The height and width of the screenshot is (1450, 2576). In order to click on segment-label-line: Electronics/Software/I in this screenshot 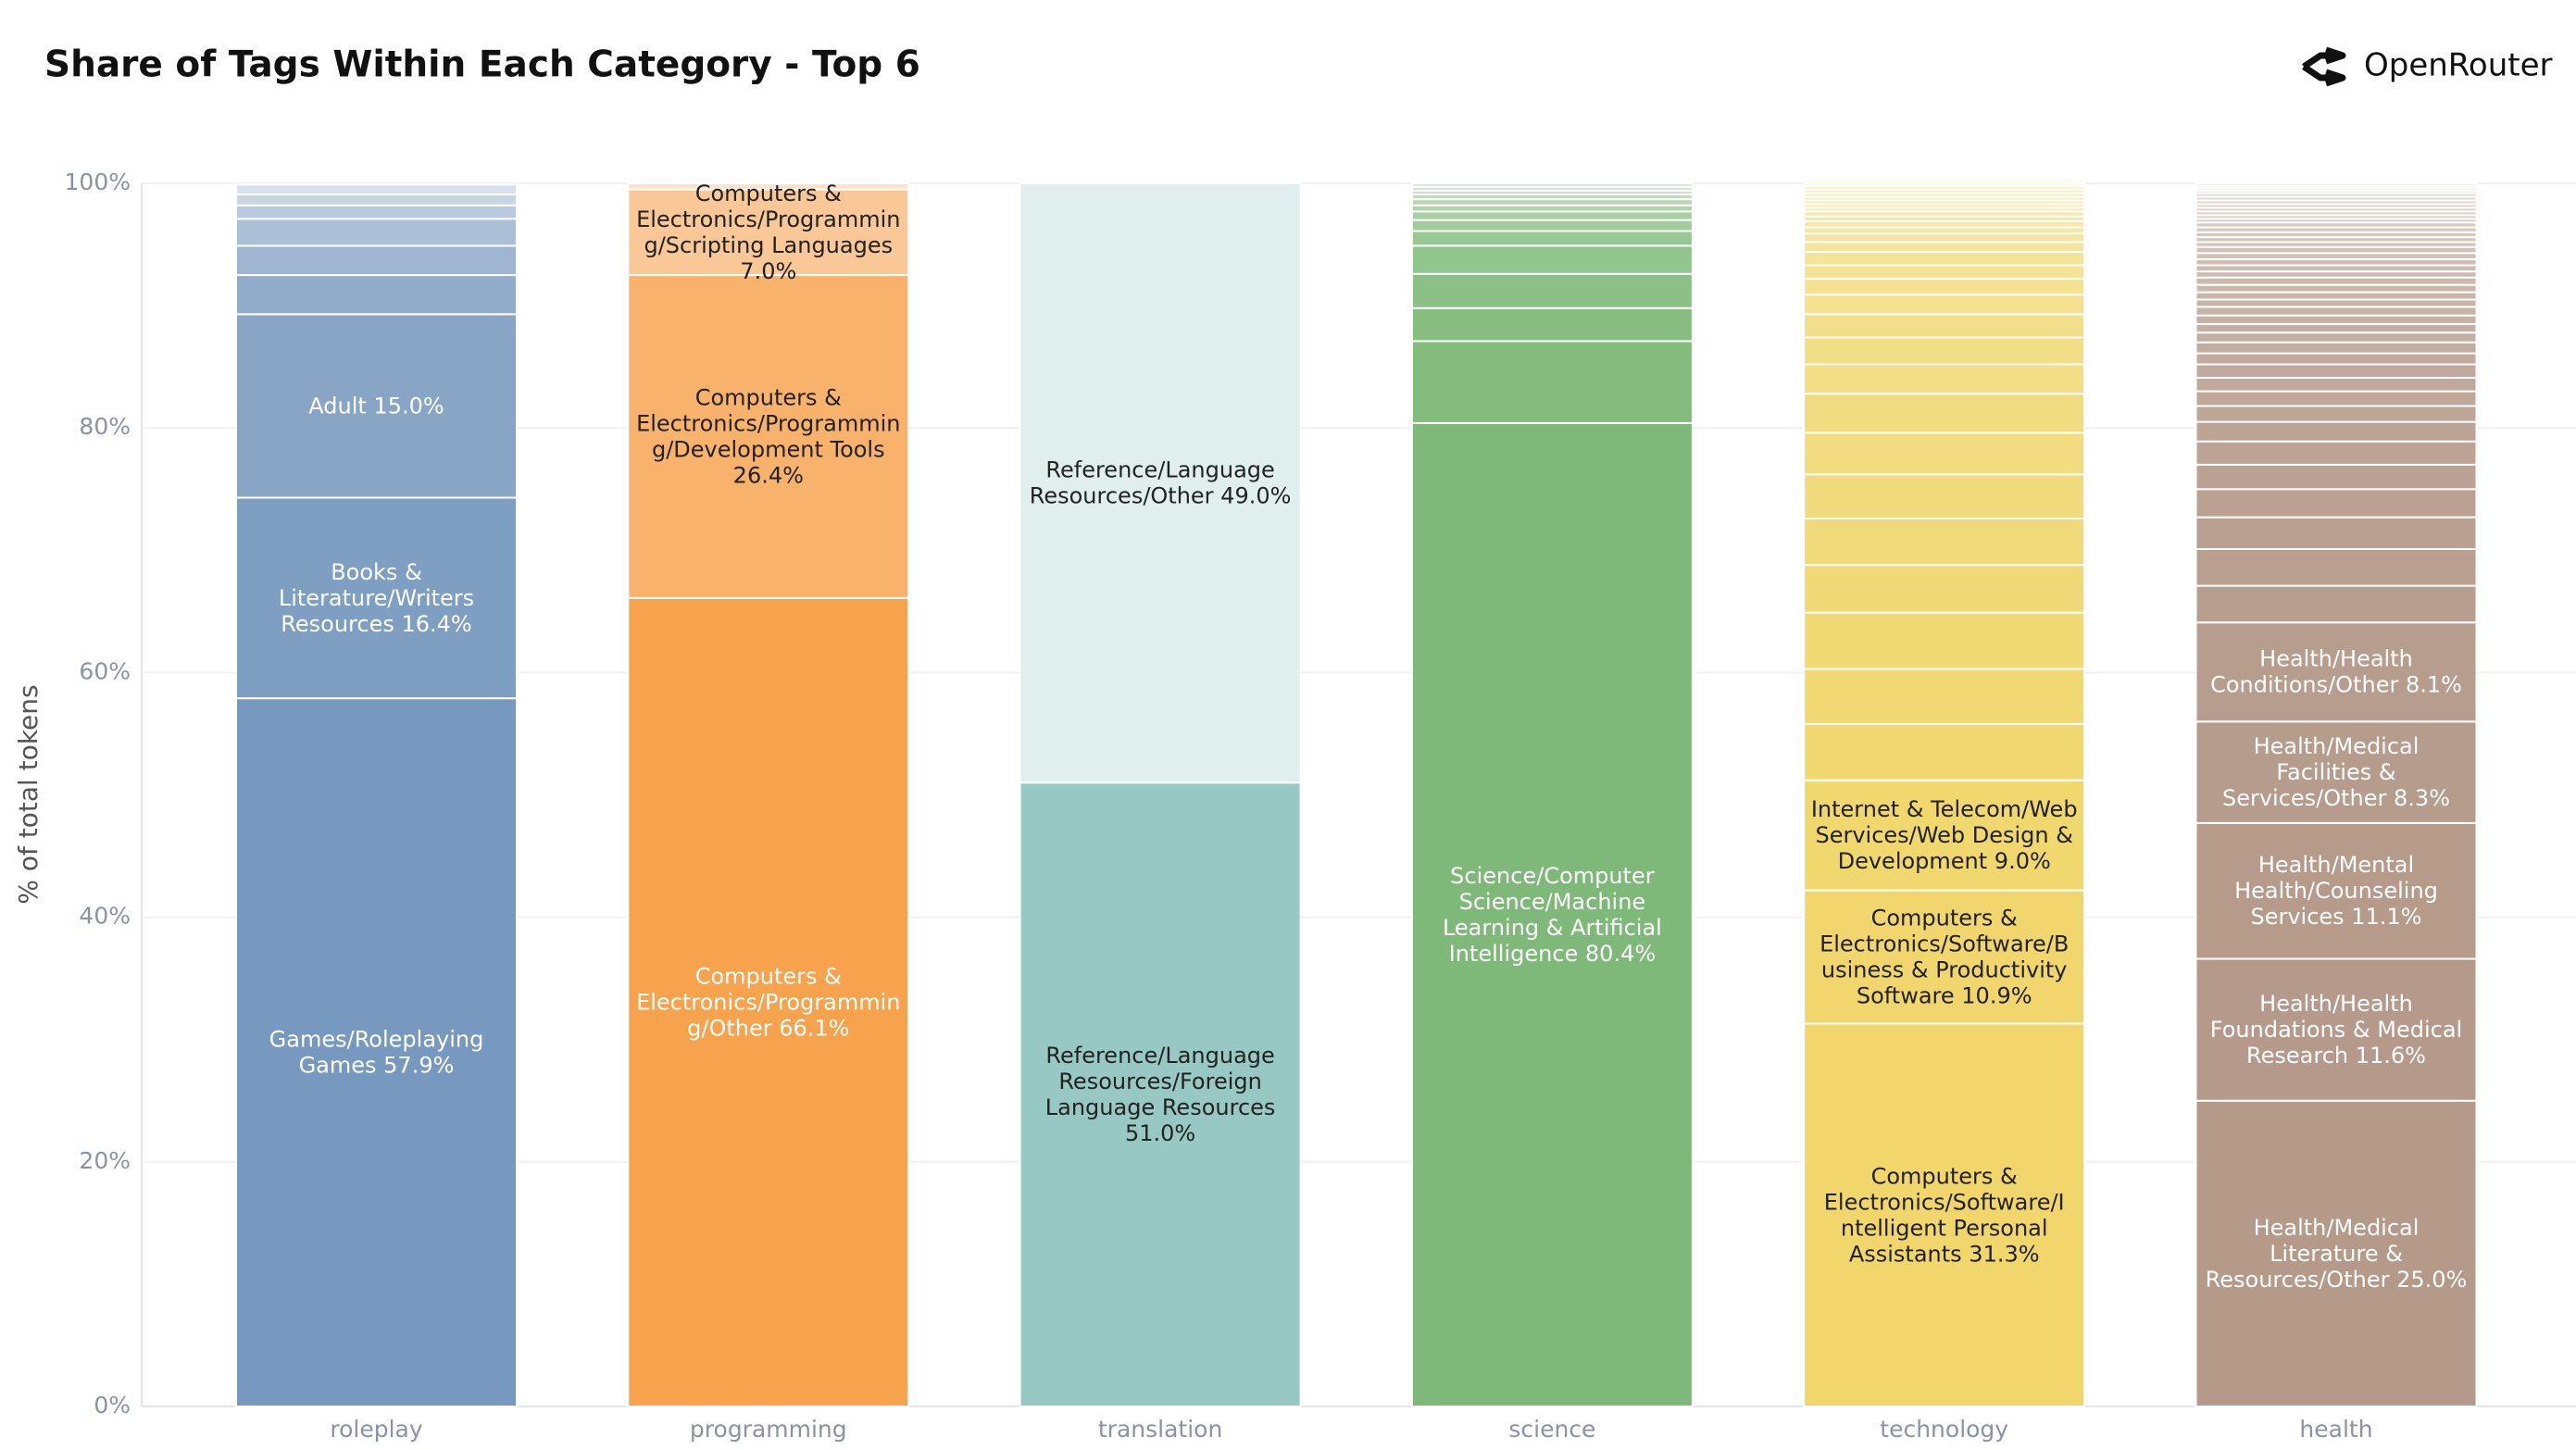, I will do `click(1944, 1202)`.